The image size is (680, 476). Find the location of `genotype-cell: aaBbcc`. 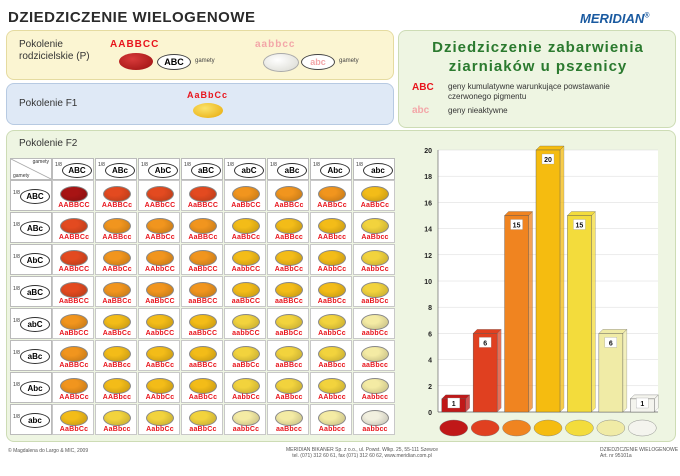

genotype-cell: aaBbcc is located at coordinates (288, 419).